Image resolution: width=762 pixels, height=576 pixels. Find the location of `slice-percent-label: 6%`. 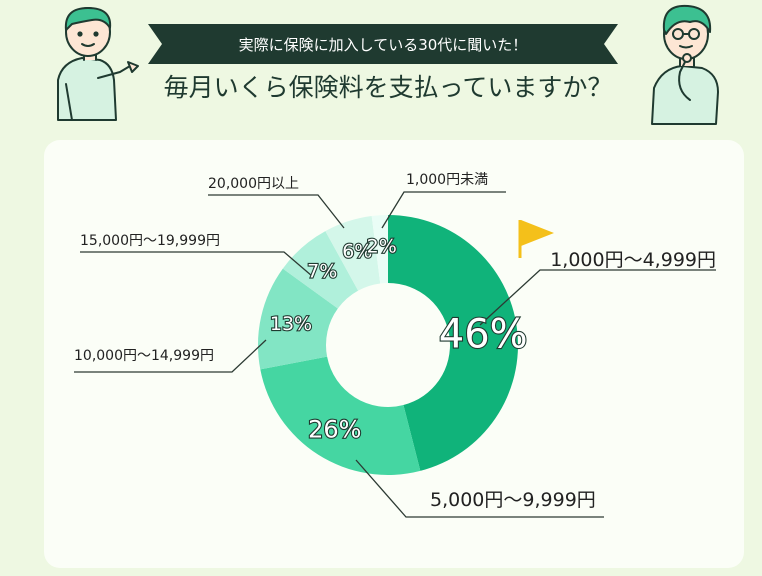

slice-percent-label: 6% is located at coordinates (357, 251).